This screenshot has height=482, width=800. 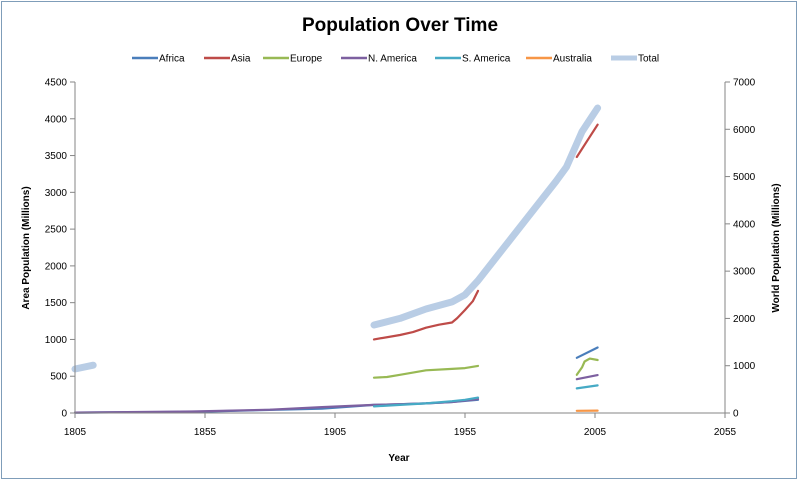 What do you see at coordinates (744, 366) in the screenshot?
I see `y-right-tick-label: 1000` at bounding box center [744, 366].